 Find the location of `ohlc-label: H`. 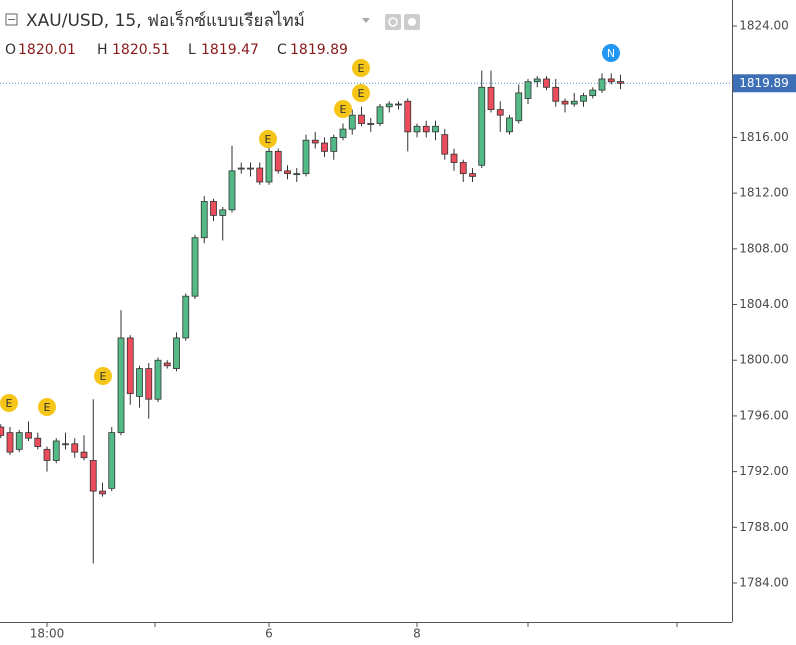

ohlc-label: H is located at coordinates (102, 50).